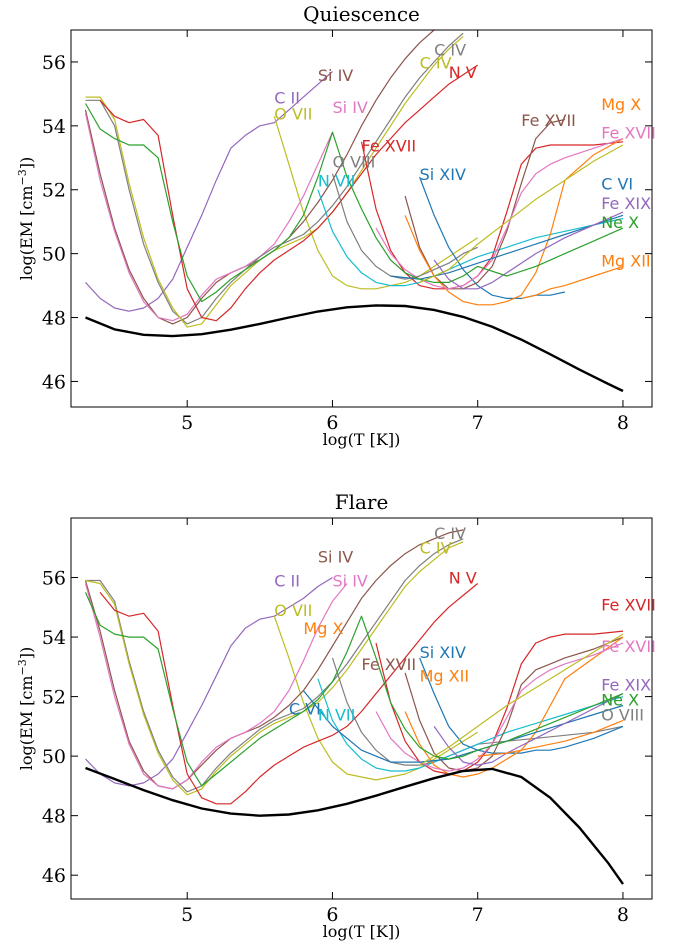 Image resolution: width=686 pixels, height=949 pixels. I want to click on chart-title: Quiescence, so click(361, 14).